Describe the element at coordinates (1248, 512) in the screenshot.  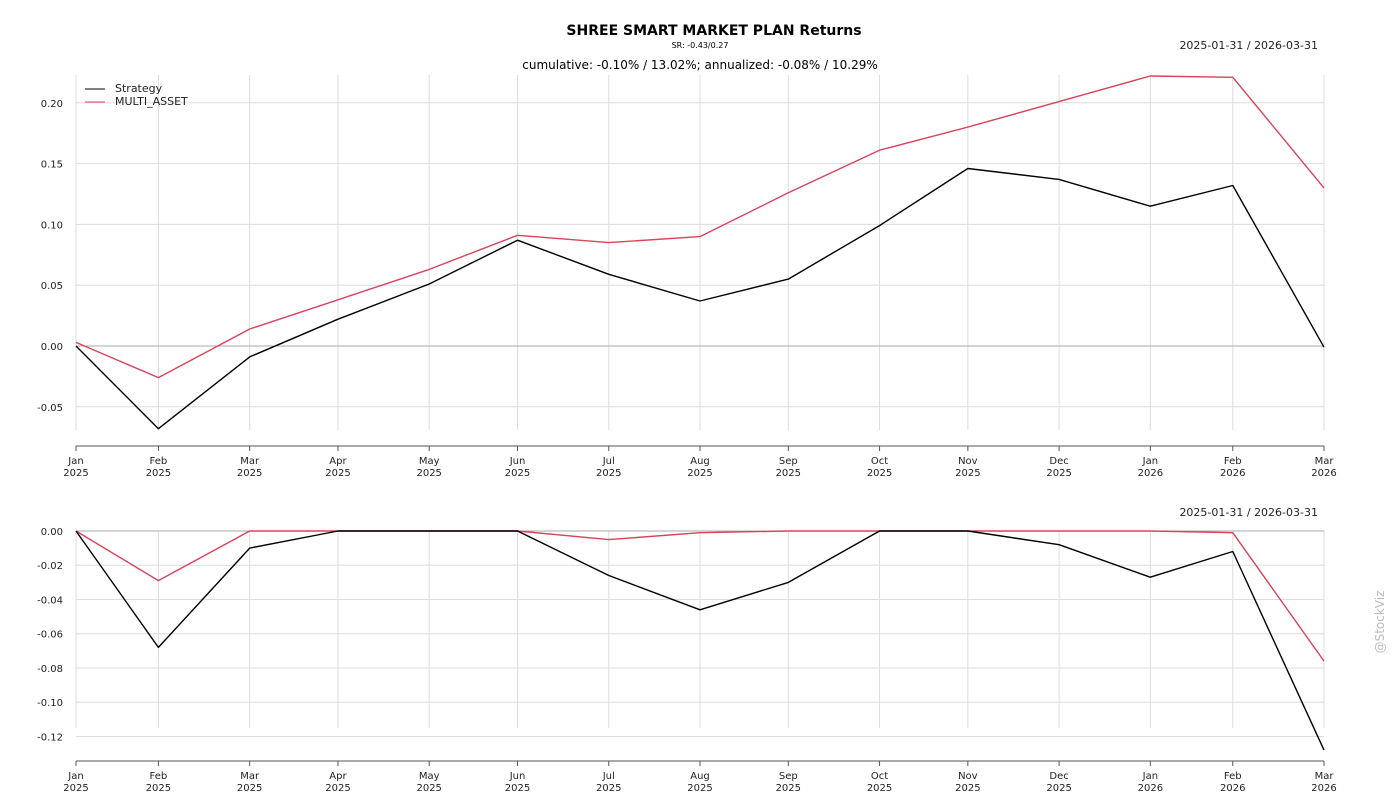
I see `bottom-date-range: 2025-01-31 / 2026-03-31` at that location.